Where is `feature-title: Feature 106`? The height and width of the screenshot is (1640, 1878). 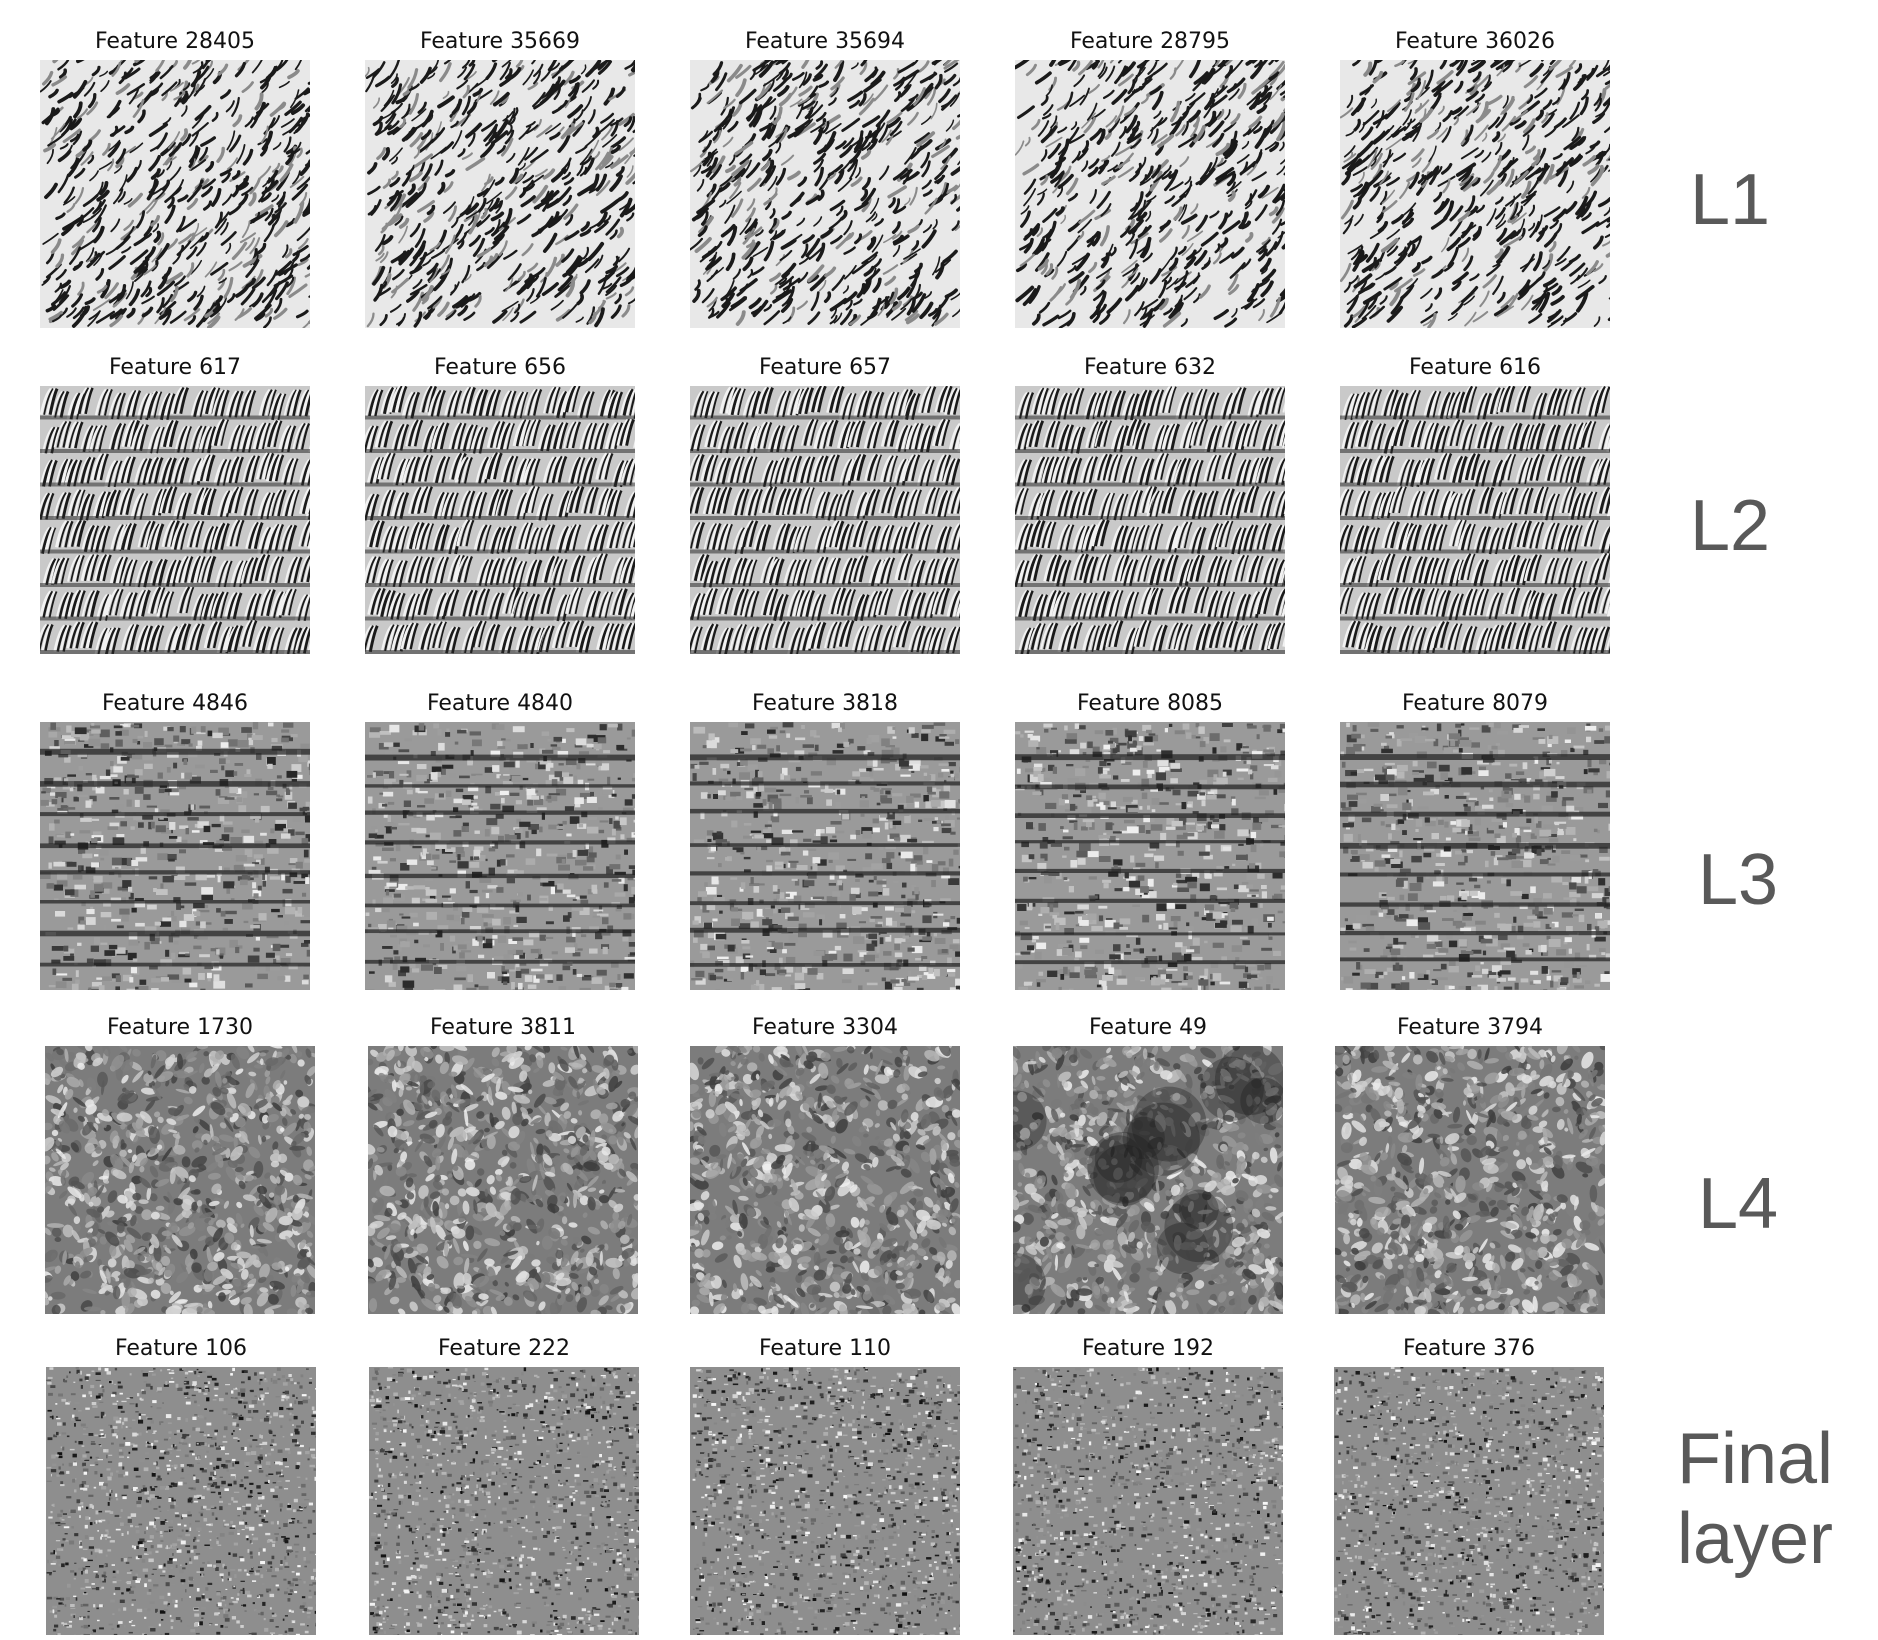 feature-title: Feature 106 is located at coordinates (181, 1349).